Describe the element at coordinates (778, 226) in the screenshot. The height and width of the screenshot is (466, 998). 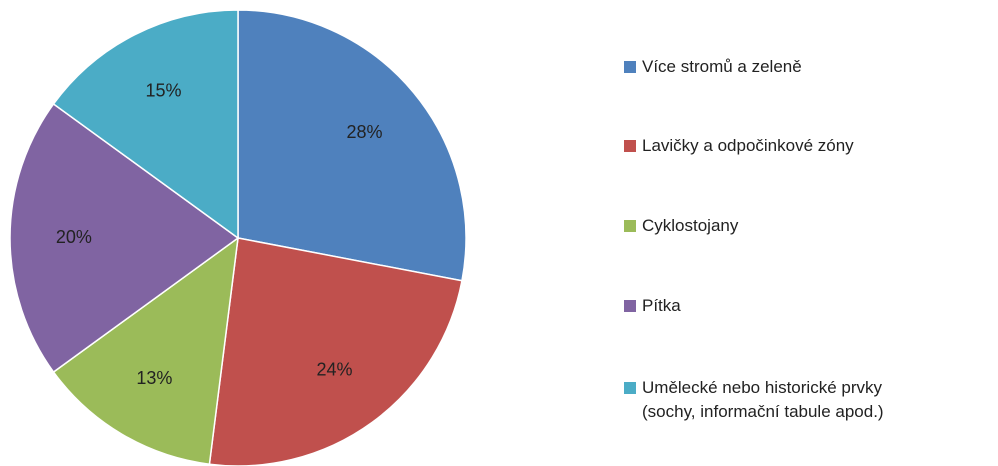
I see `legend-item: Cyklostojany` at that location.